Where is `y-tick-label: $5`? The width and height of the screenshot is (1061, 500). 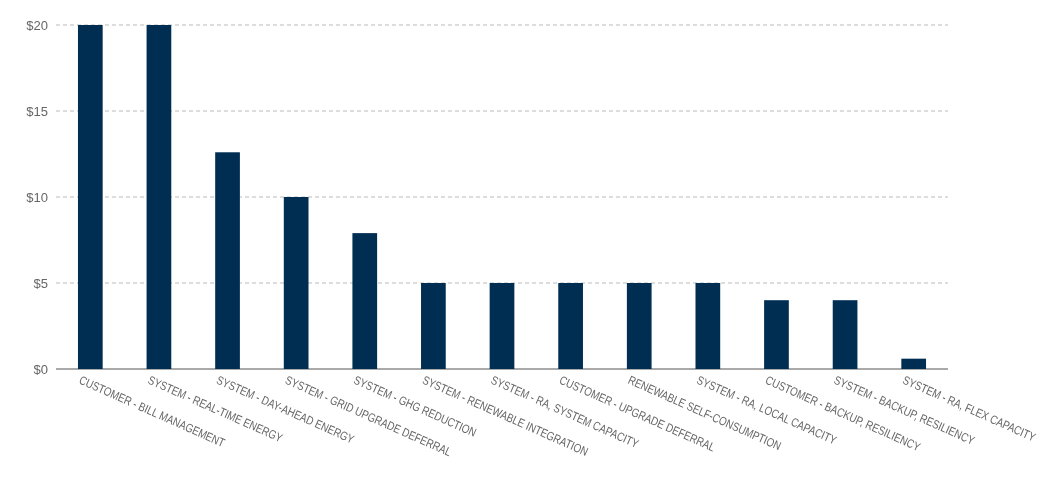
y-tick-label: $5 is located at coordinates (40, 283).